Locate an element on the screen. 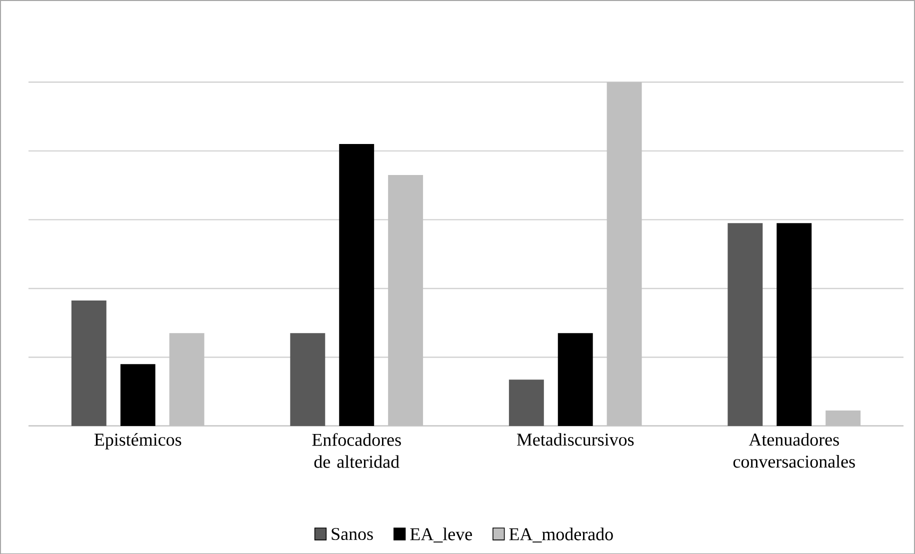 The height and width of the screenshot is (554, 915). legend-label: Sanos is located at coordinates (352, 534).